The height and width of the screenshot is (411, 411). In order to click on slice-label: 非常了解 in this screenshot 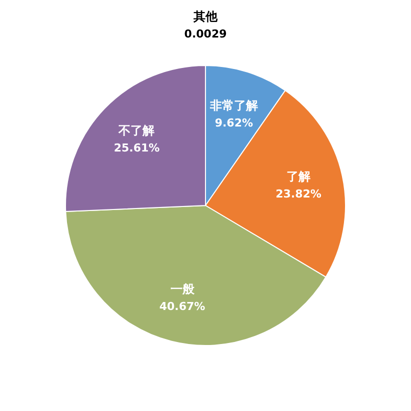, I will do `click(233, 105)`.